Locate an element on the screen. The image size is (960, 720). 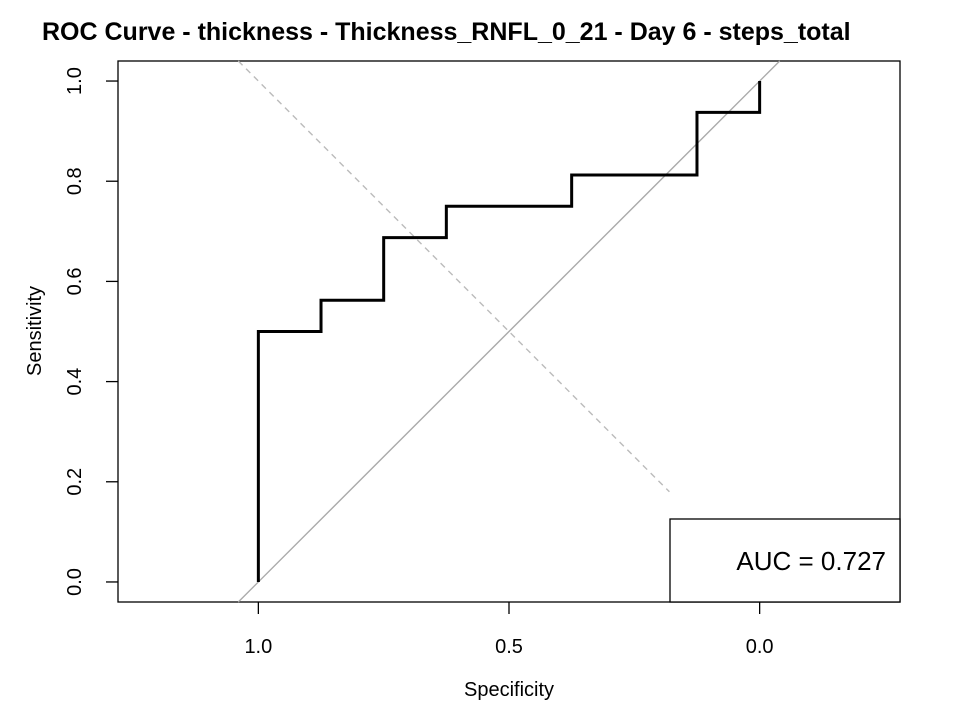
auc-legend: AUC = 0.727 is located at coordinates (785, 560).